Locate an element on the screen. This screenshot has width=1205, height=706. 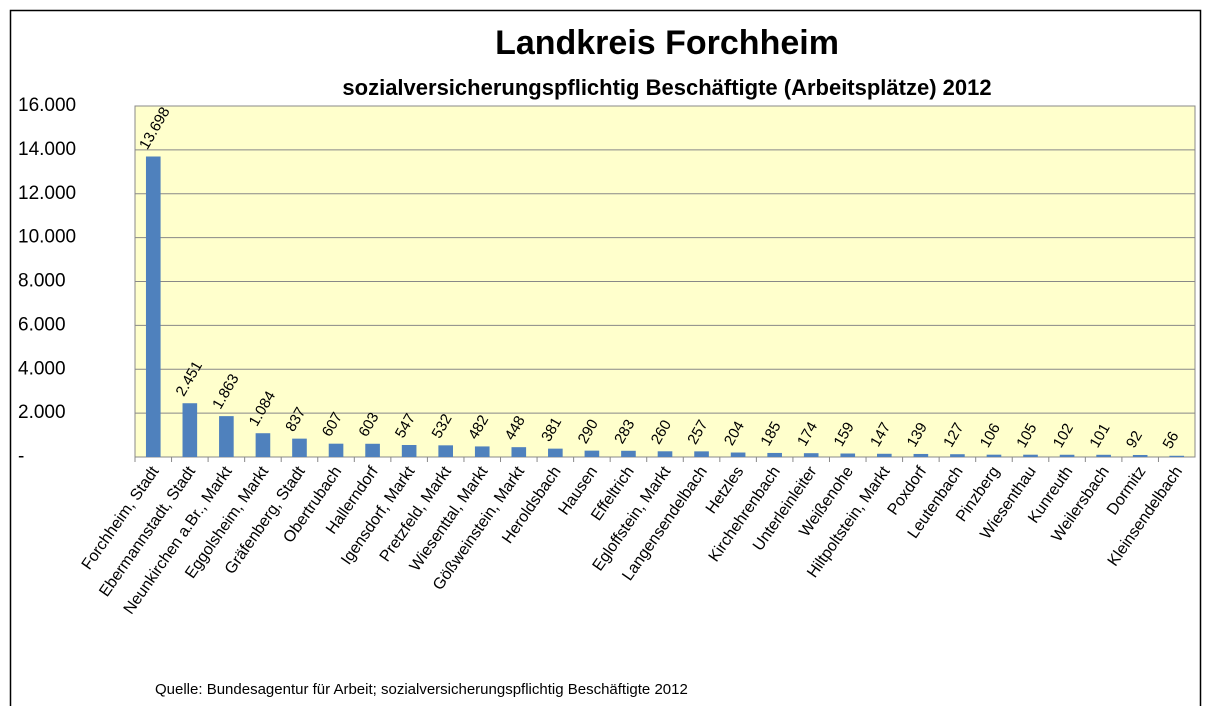
y-tick-label: 14.000 is located at coordinates (47, 149).